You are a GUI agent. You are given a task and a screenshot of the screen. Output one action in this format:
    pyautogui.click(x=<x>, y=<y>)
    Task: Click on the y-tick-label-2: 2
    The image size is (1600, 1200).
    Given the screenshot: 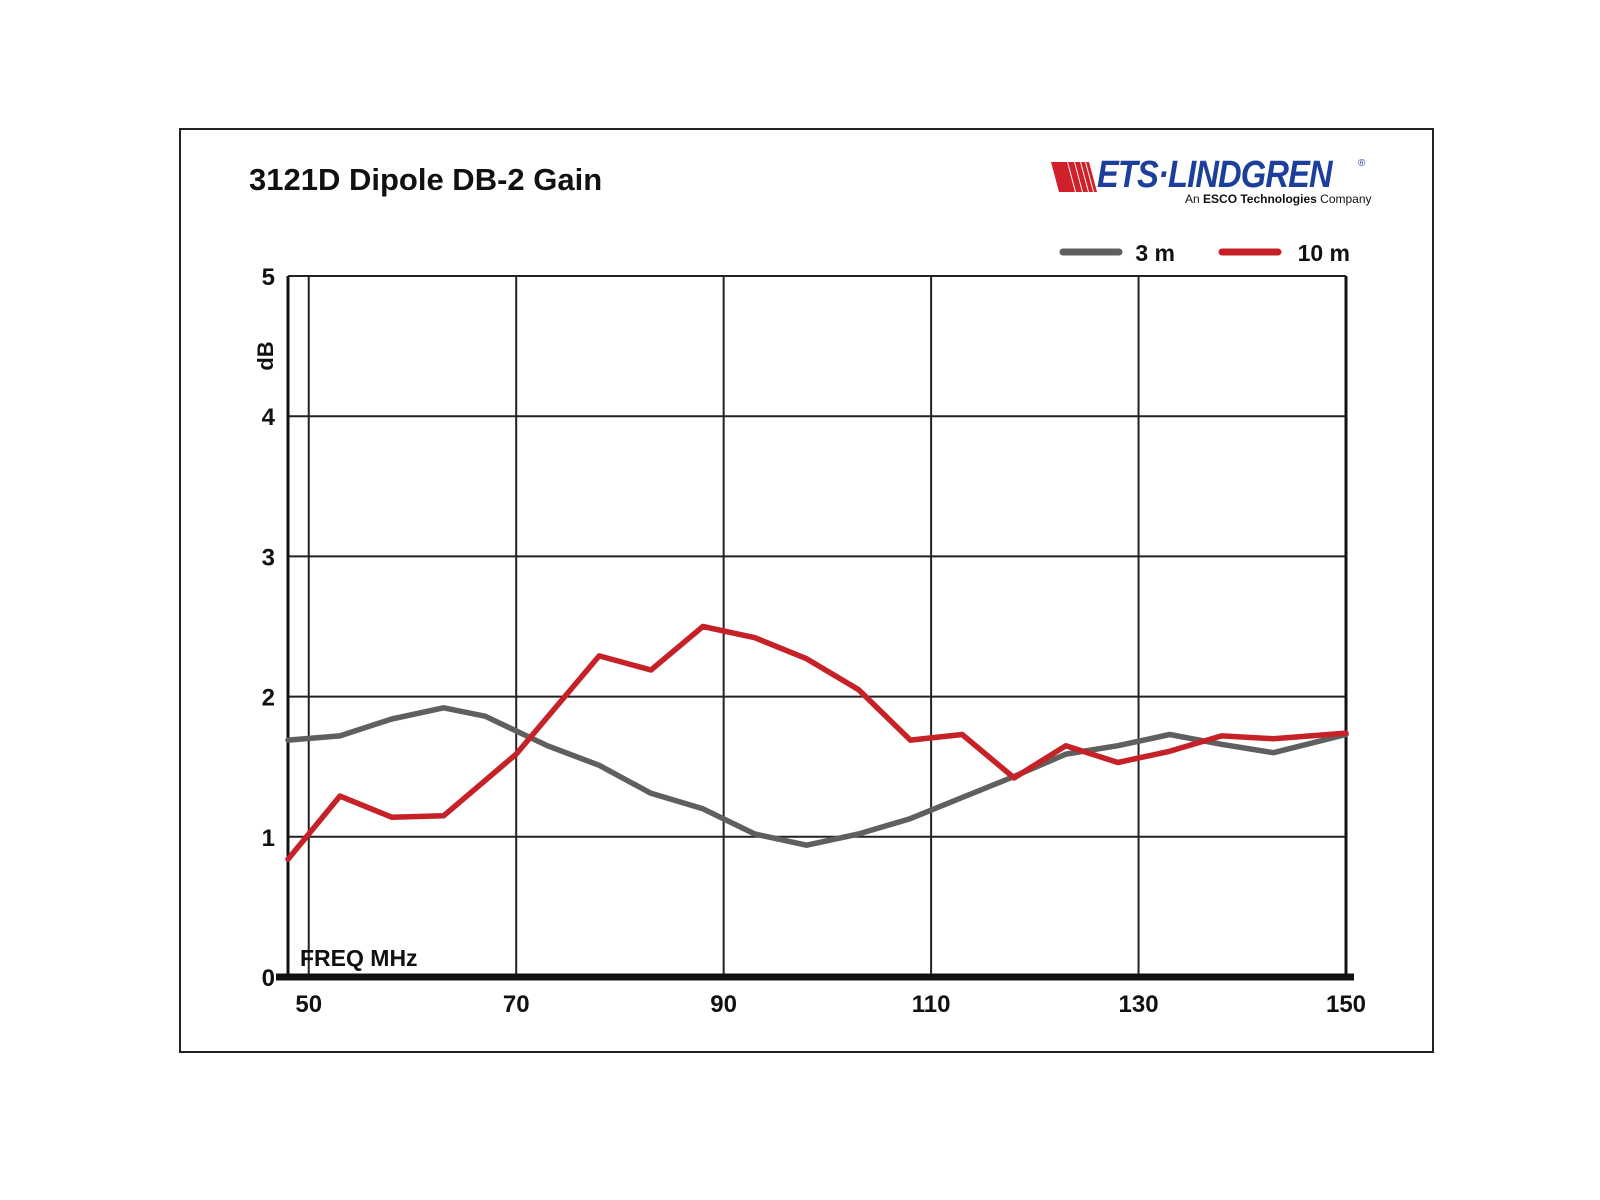 What is the action you would take?
    pyautogui.click(x=268, y=698)
    